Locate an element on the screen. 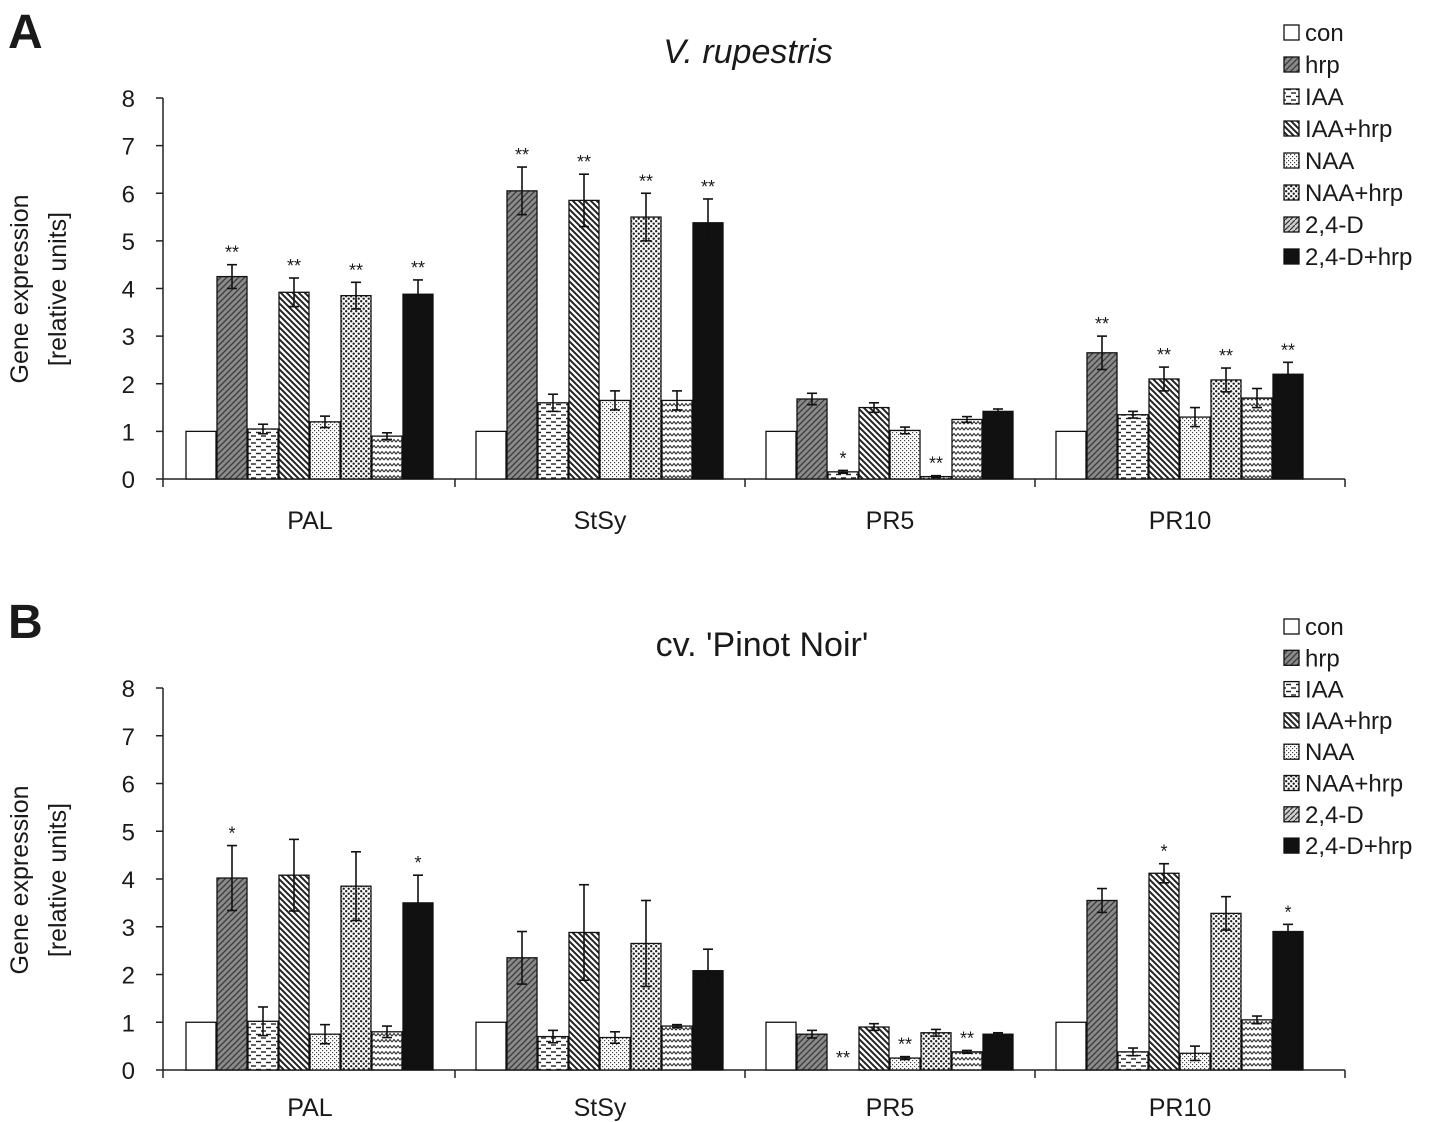 This screenshot has width=1440, height=1122. bar-hrp-StSy is located at coordinates (522, 335).